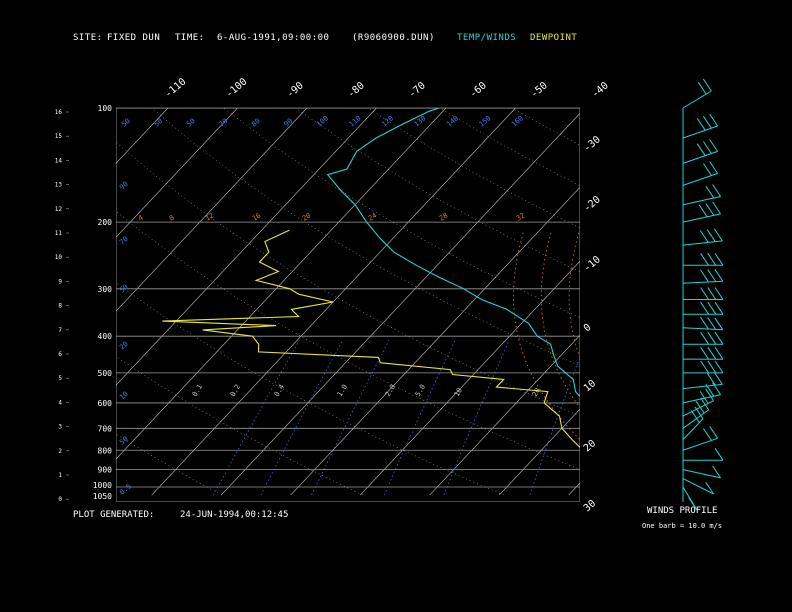 The width and height of the screenshot is (792, 612). Describe the element at coordinates (60, 427) in the screenshot. I see `height-tick-label: 3` at that location.